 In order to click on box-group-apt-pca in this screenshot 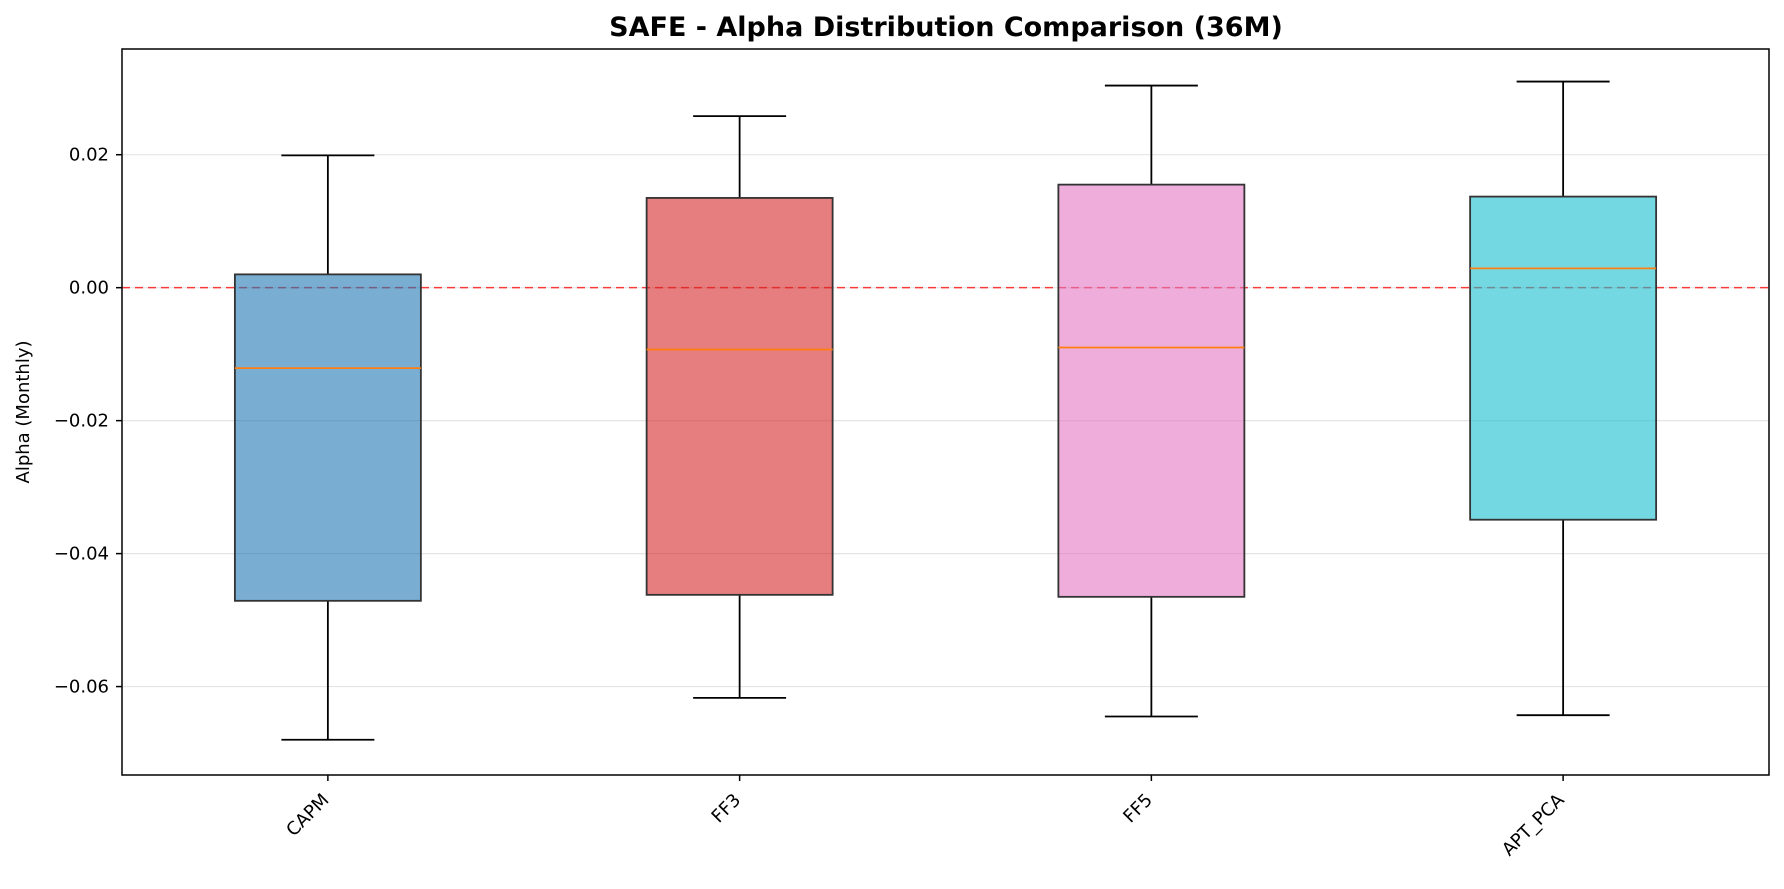, I will do `click(1563, 398)`.